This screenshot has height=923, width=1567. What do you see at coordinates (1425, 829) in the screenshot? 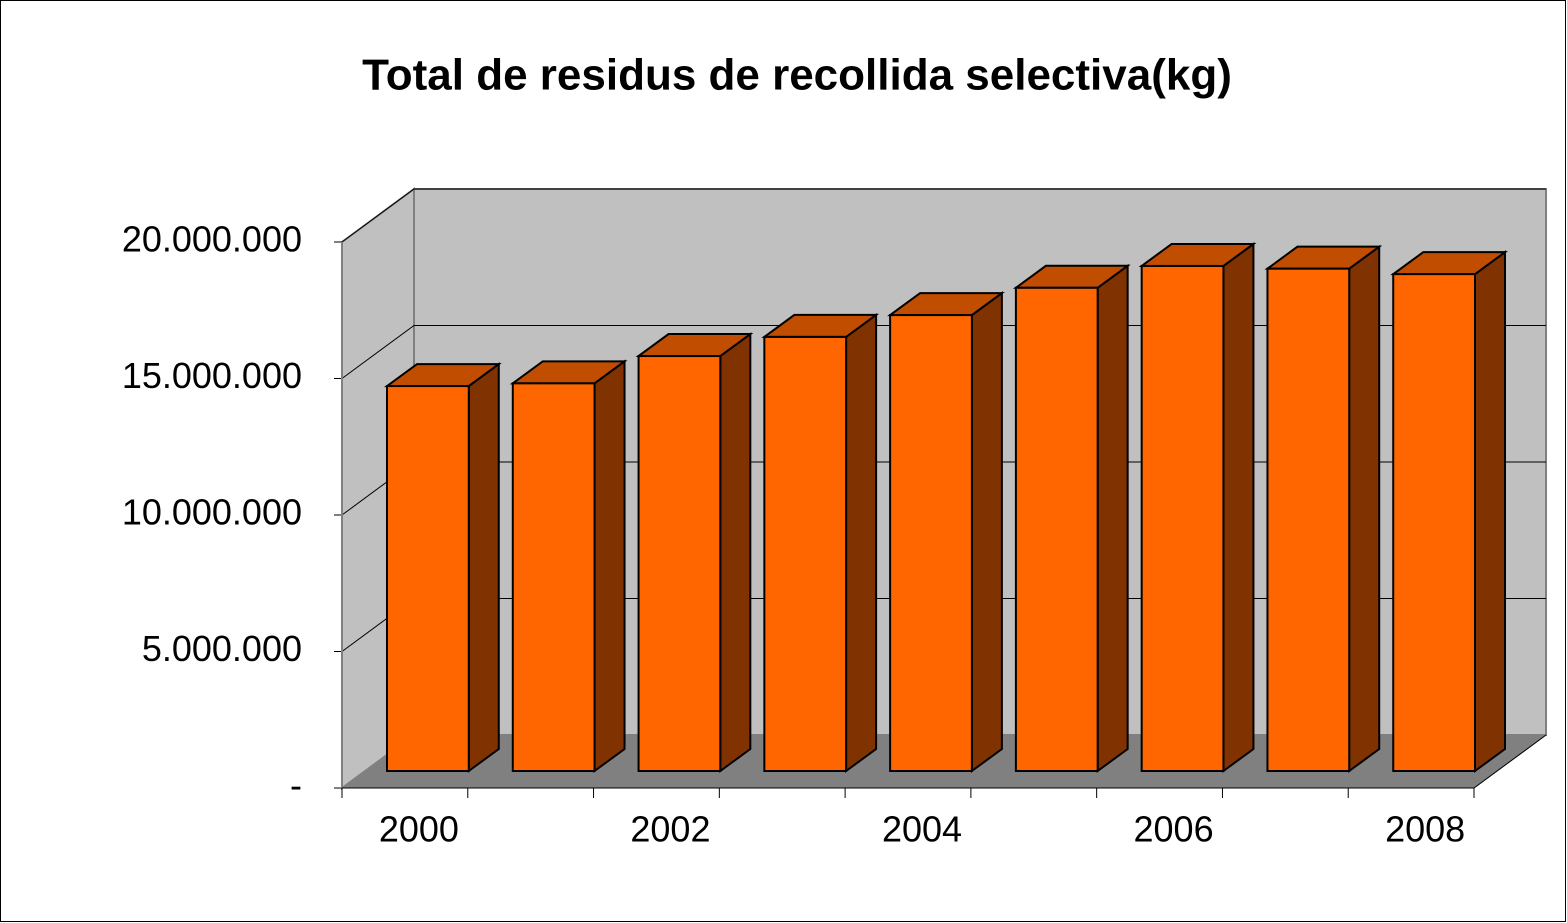
I see `x-tick-label: 2008` at bounding box center [1425, 829].